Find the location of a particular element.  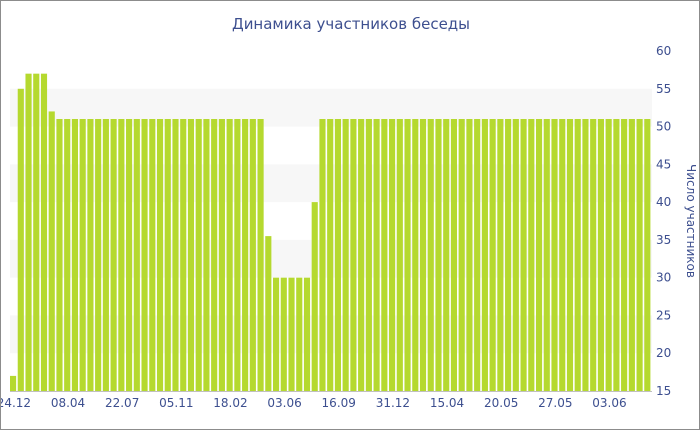

y-tick-label: 30 is located at coordinates (663, 278).